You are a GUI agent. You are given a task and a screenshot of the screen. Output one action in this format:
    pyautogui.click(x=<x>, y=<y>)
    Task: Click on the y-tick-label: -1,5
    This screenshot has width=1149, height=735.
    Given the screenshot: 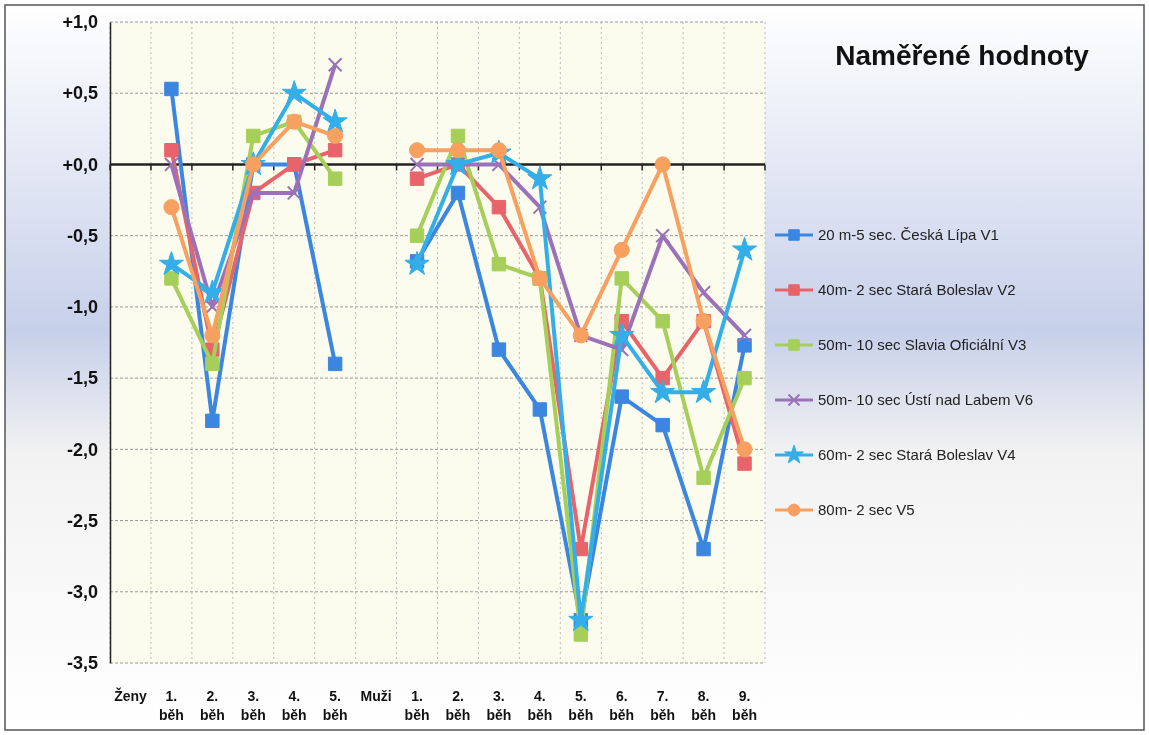 What is the action you would take?
    pyautogui.click(x=82, y=378)
    